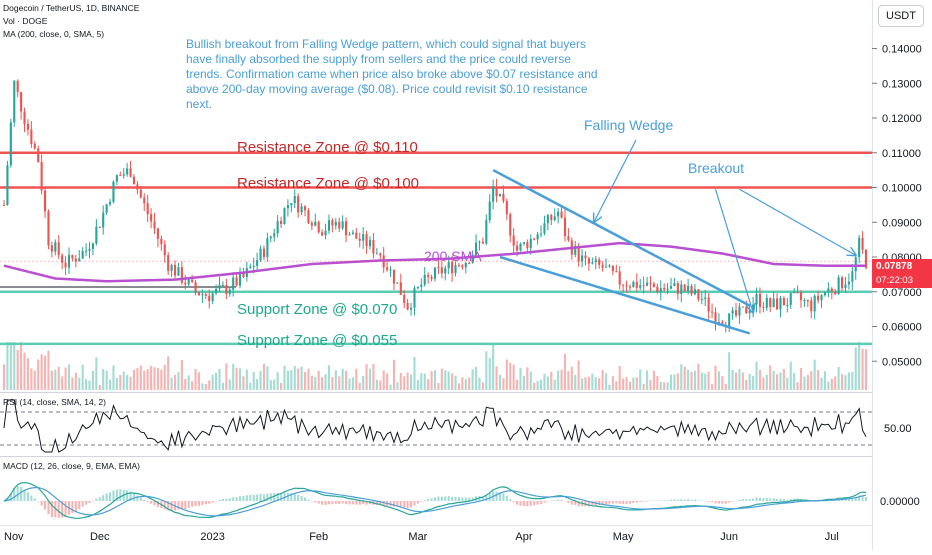  Describe the element at coordinates (25, 21) in the screenshot. I see `volume-legend: Vol · DOGE` at that location.